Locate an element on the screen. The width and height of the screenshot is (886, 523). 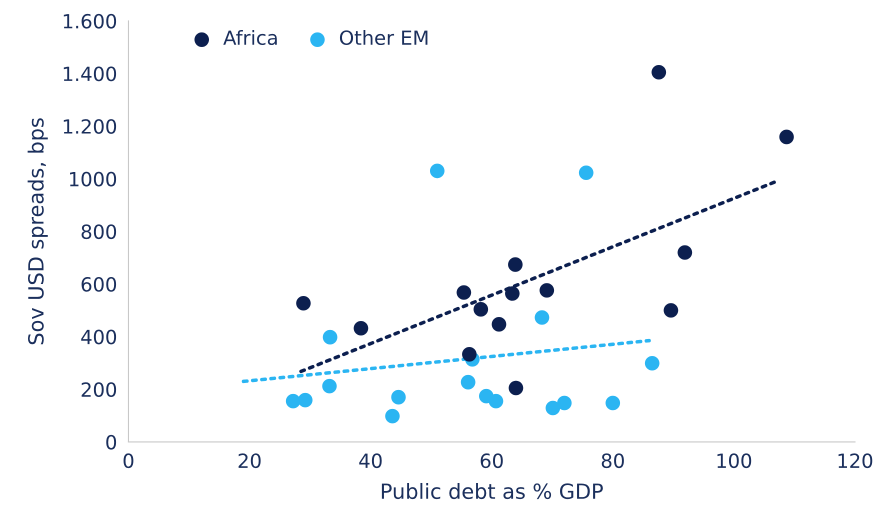
y-tick-label: 400 is located at coordinates (98, 337).